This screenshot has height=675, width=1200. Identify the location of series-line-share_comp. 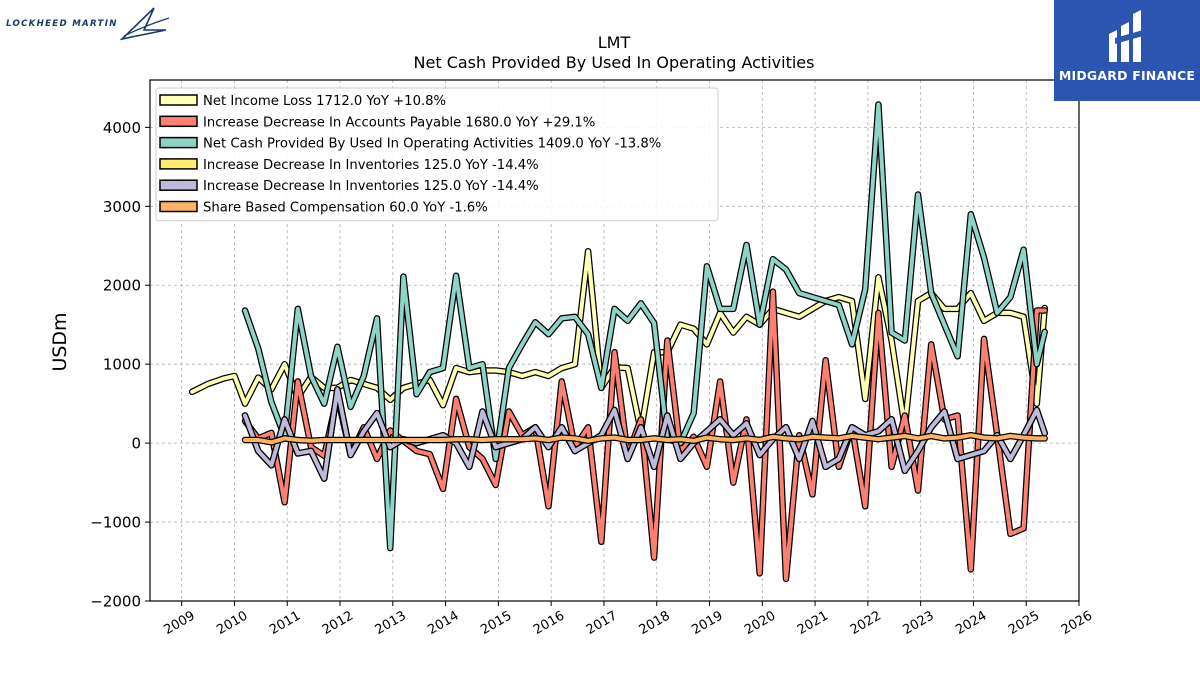
(645, 439).